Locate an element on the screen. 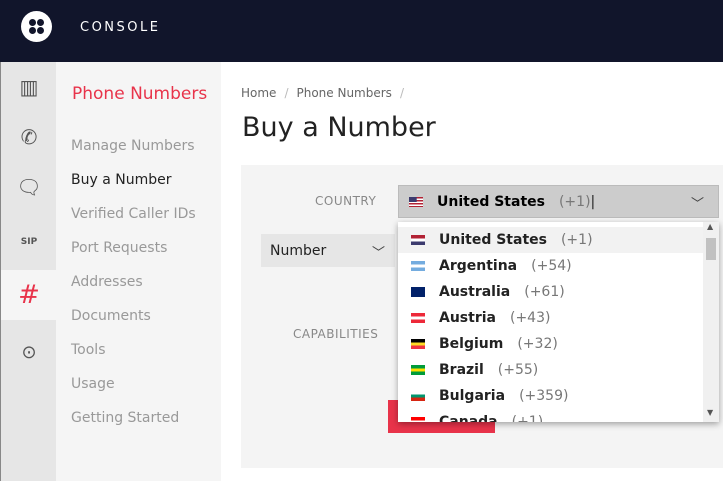 The height and width of the screenshot is (481, 723). chat-icon: 🗨 is located at coordinates (29, 187).